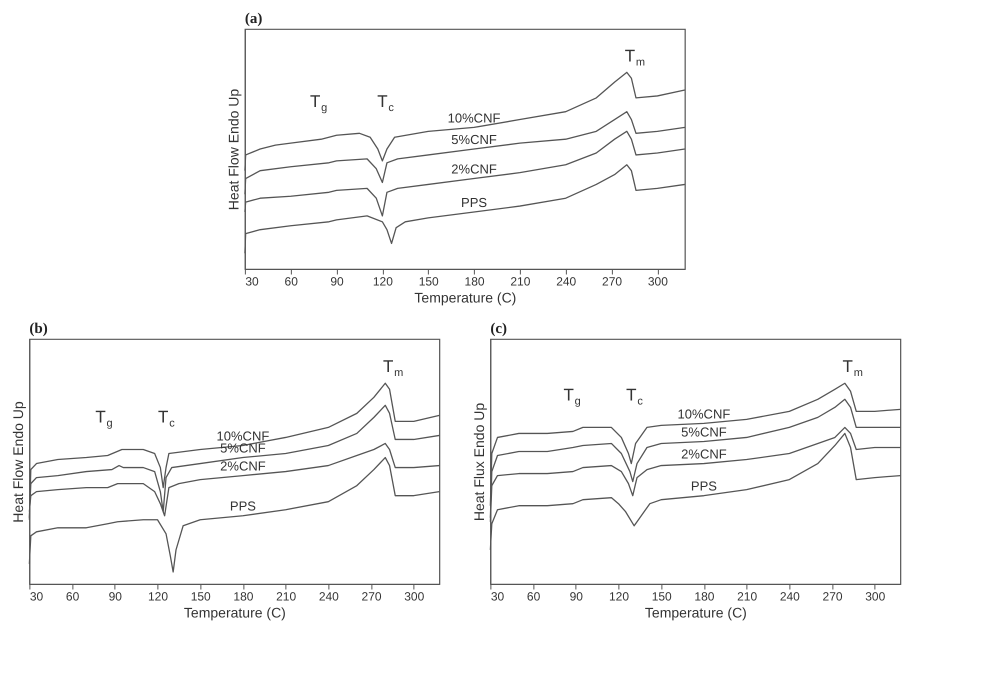  I want to click on y-axis-title: Heat Flux Endo Up, so click(478, 462).